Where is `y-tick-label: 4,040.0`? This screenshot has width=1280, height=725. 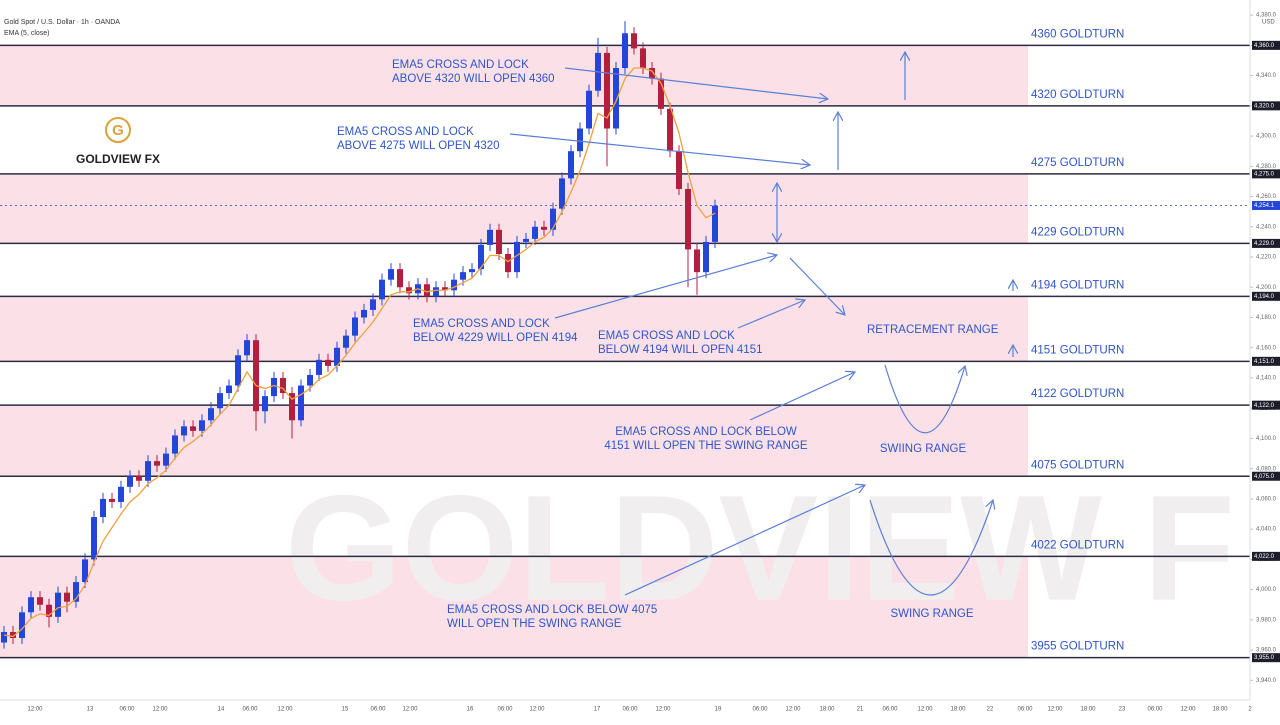 y-tick-label: 4,040.0 is located at coordinates (1266, 530).